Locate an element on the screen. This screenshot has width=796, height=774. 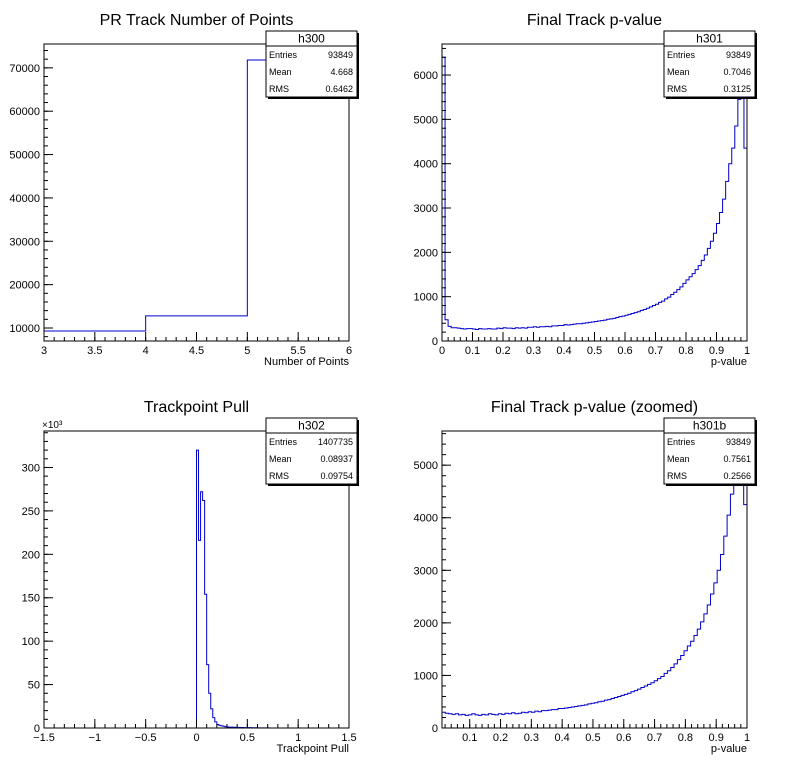
x-tick-label: −1 is located at coordinates (95, 738).